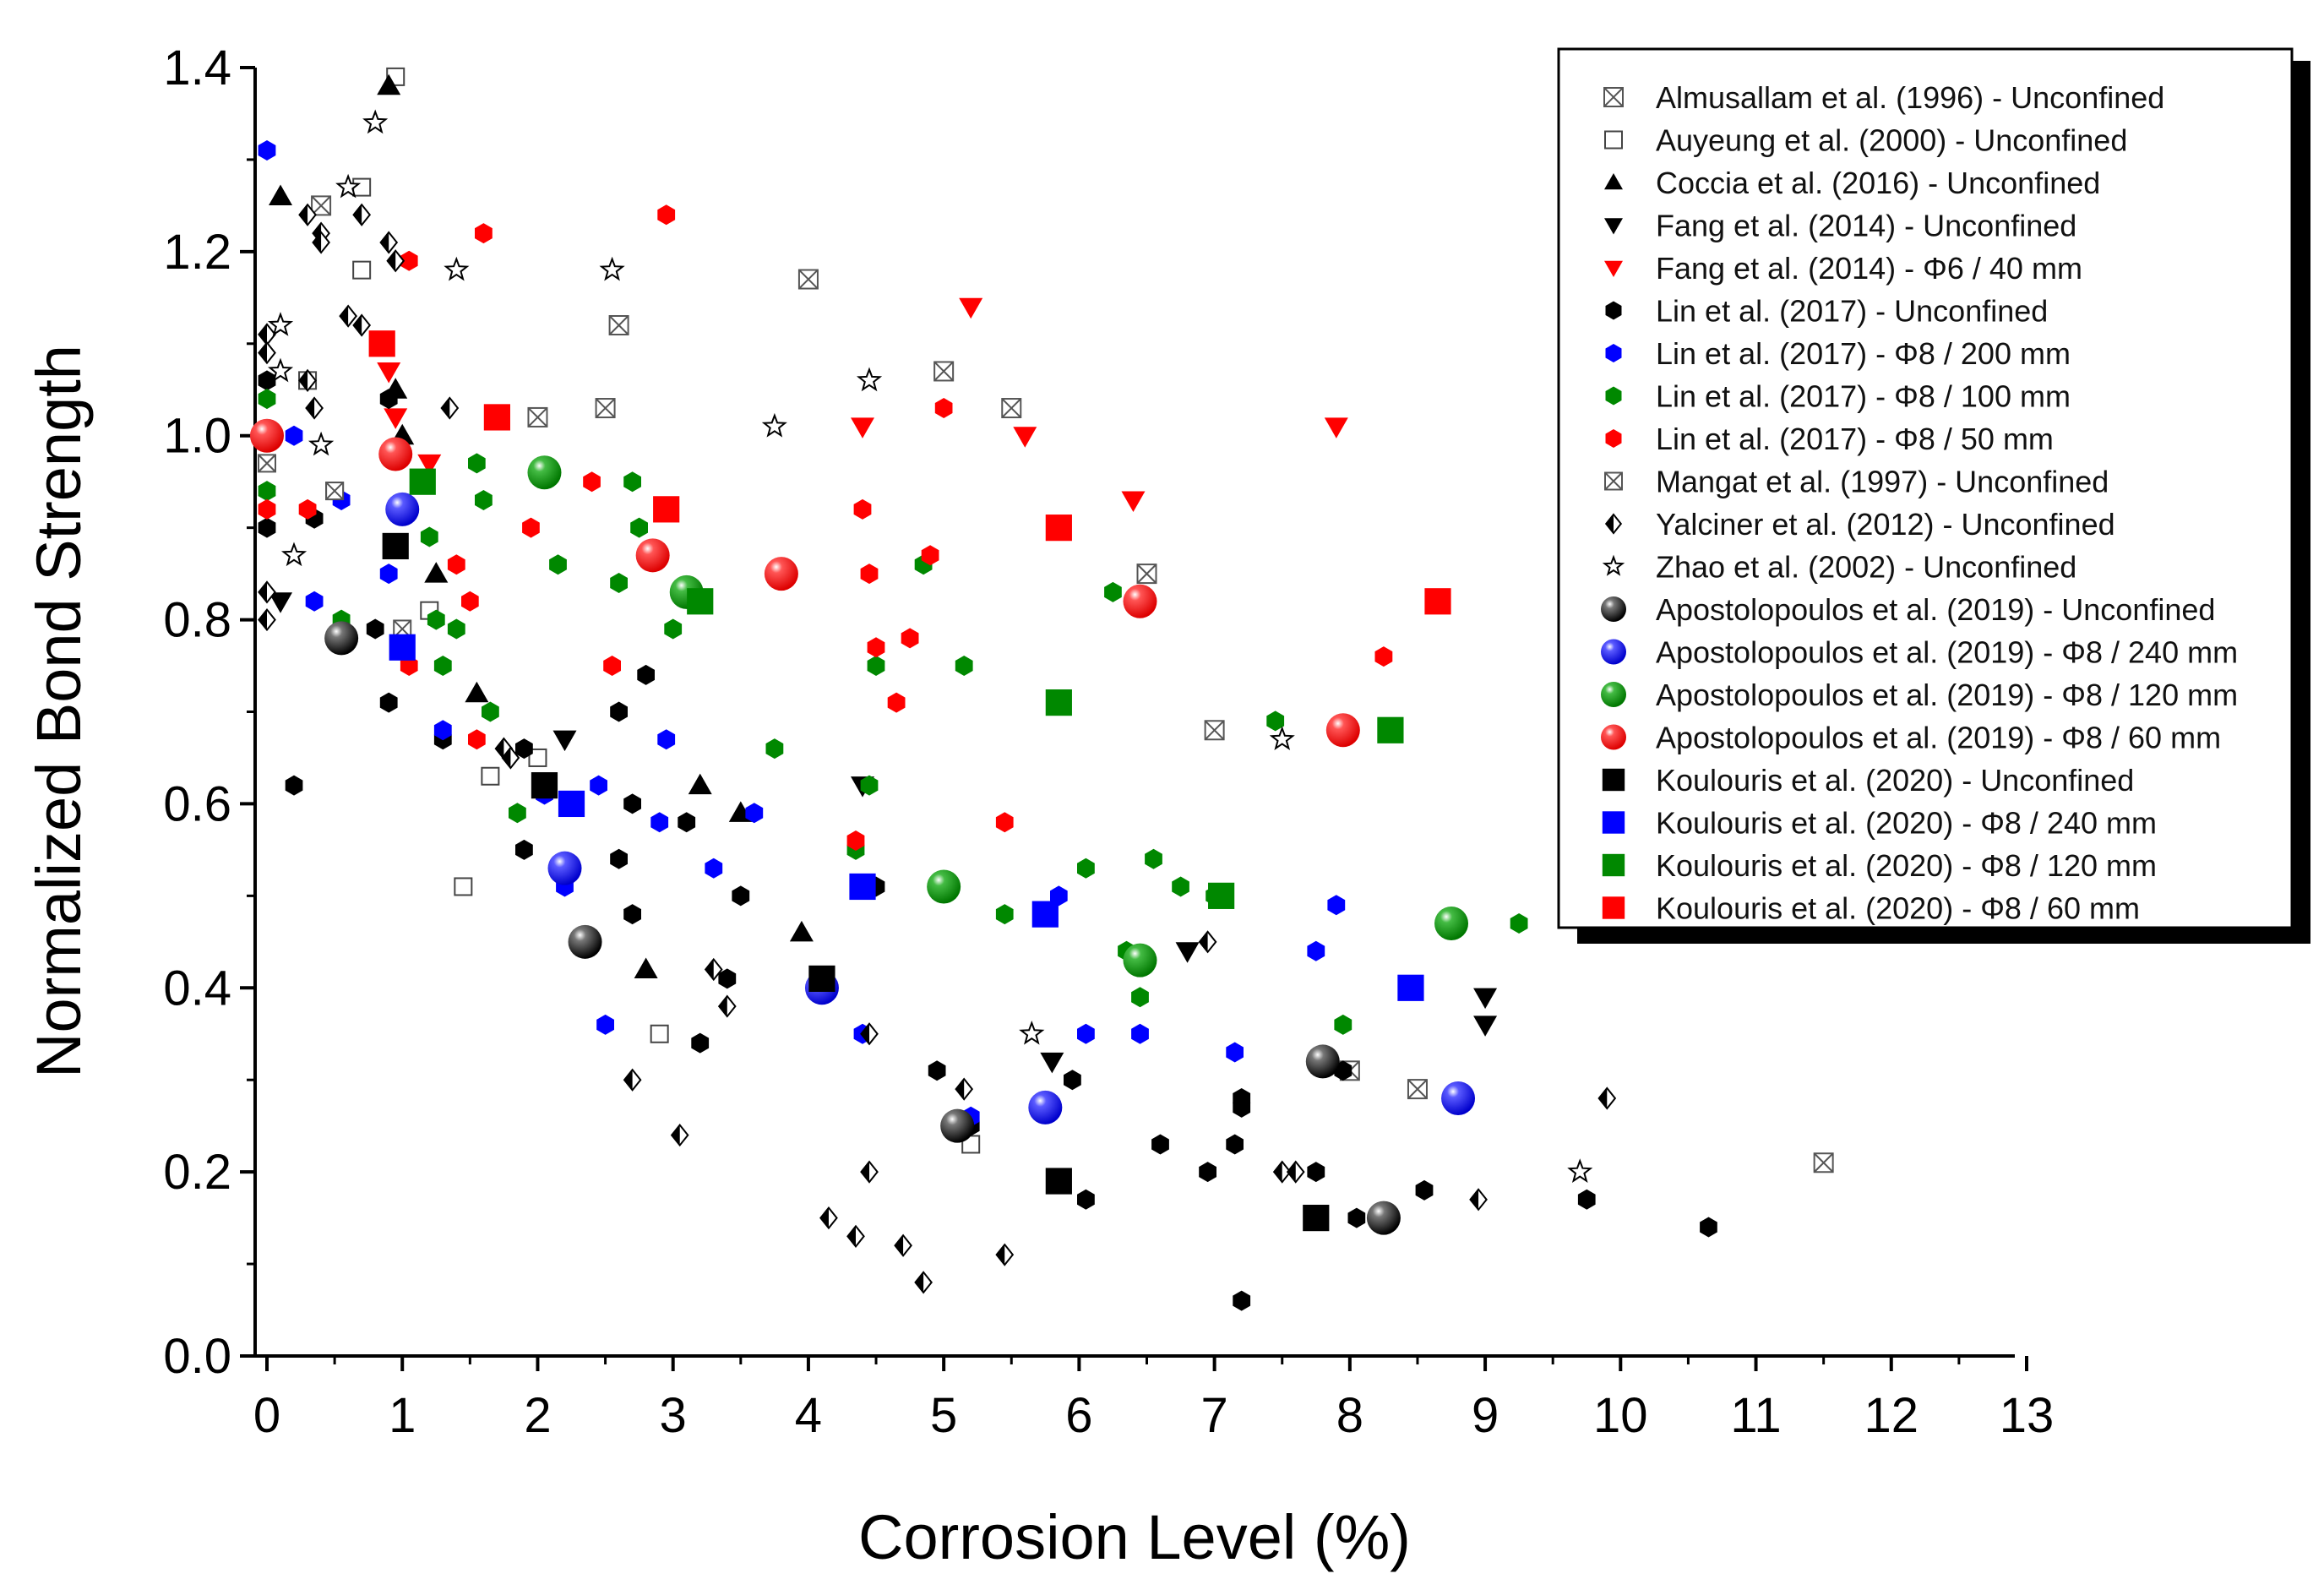 The height and width of the screenshot is (1590, 2324). Describe the element at coordinates (1885, 524) in the screenshot. I see `legend-label: Yalciner et al. (2012) - Unconfined` at that location.